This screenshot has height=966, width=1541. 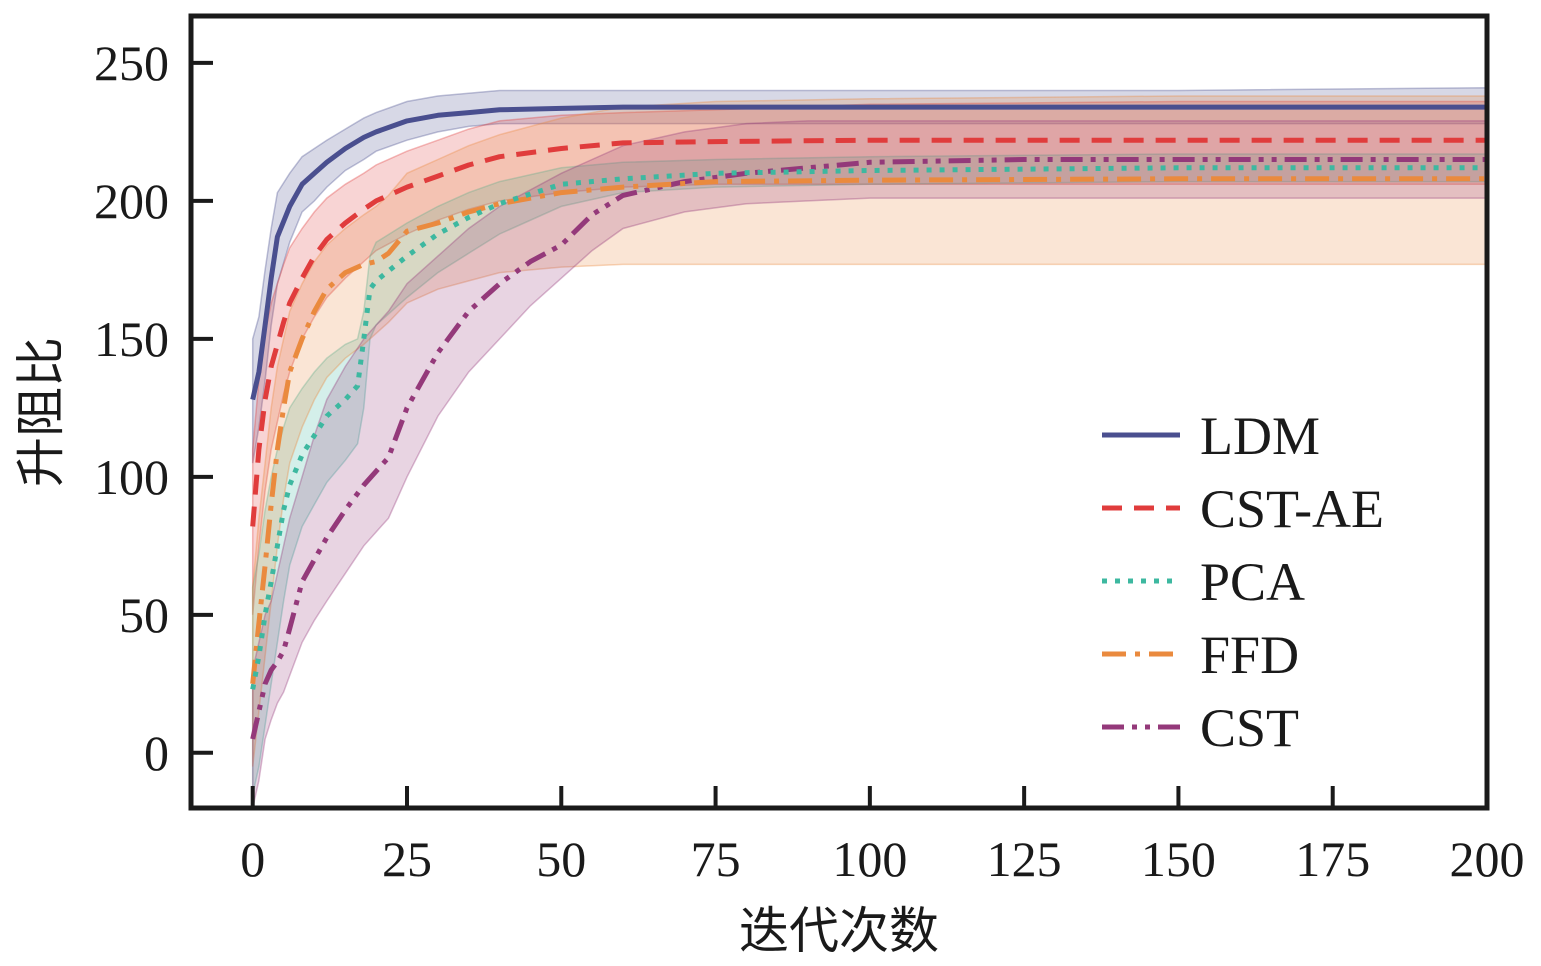 I want to click on legend-label-ldm: LDM, so click(x=1260, y=436).